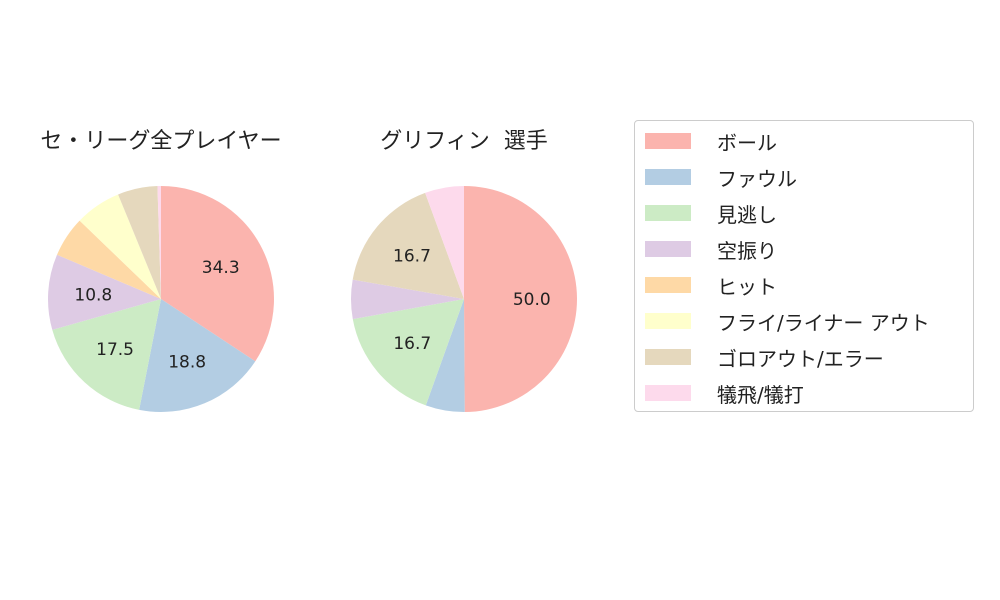 This screenshot has height=600, width=1000. What do you see at coordinates (93, 296) in the screenshot?
I see `pie-data-label-0-3: 10.8` at bounding box center [93, 296].